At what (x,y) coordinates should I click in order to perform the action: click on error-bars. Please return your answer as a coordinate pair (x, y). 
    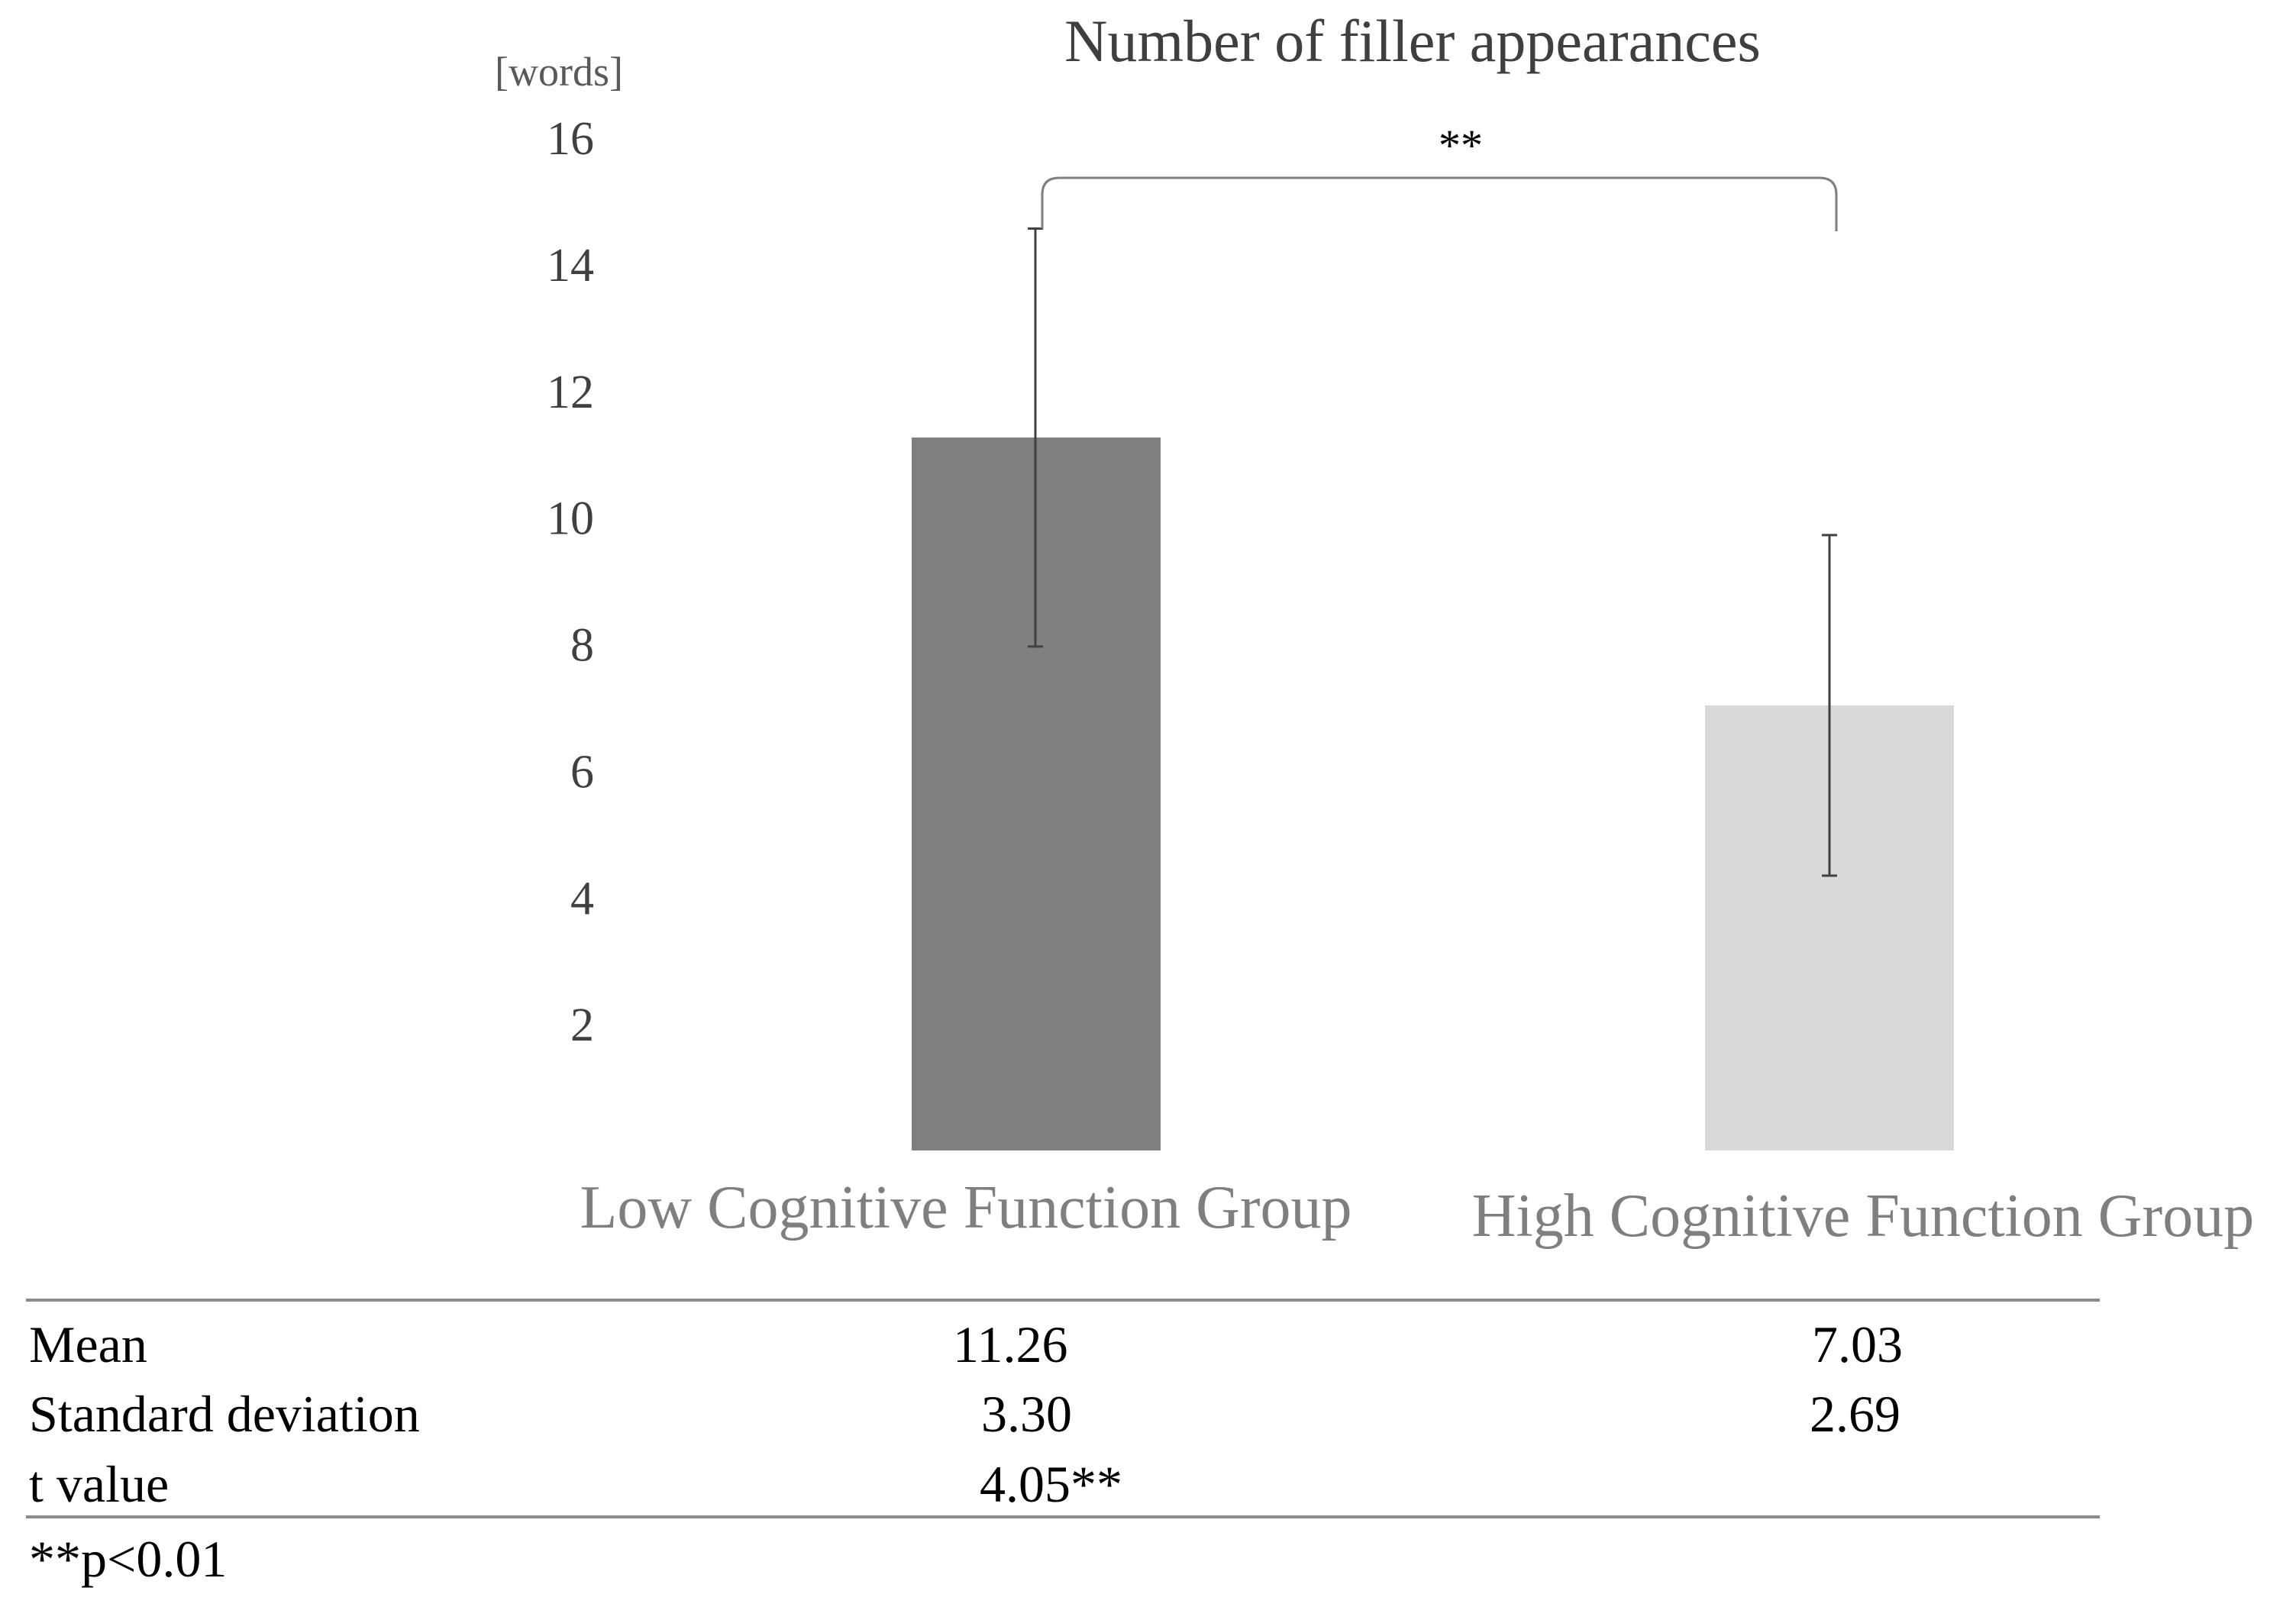
    Looking at the image, I should click on (1432, 552).